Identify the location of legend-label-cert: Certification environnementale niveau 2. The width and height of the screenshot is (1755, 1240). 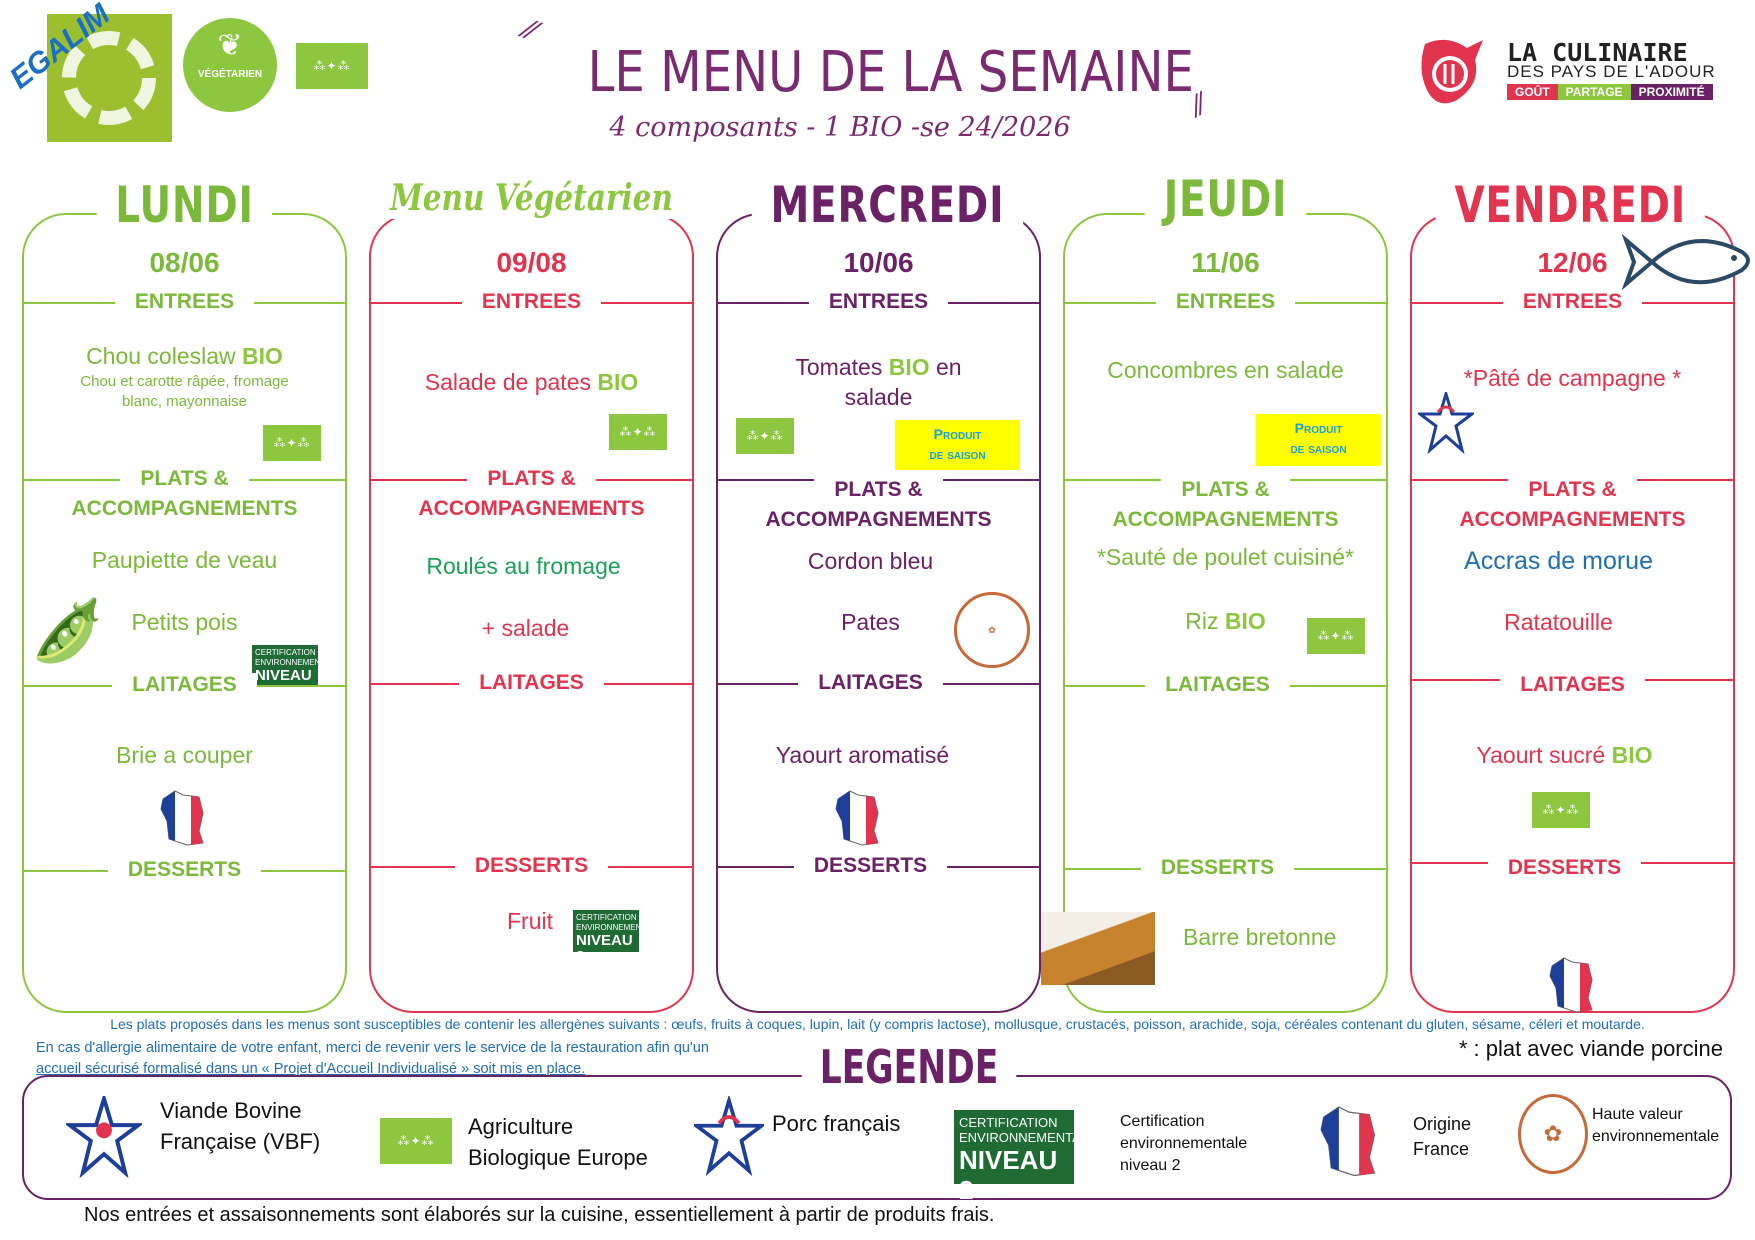
(1184, 1143).